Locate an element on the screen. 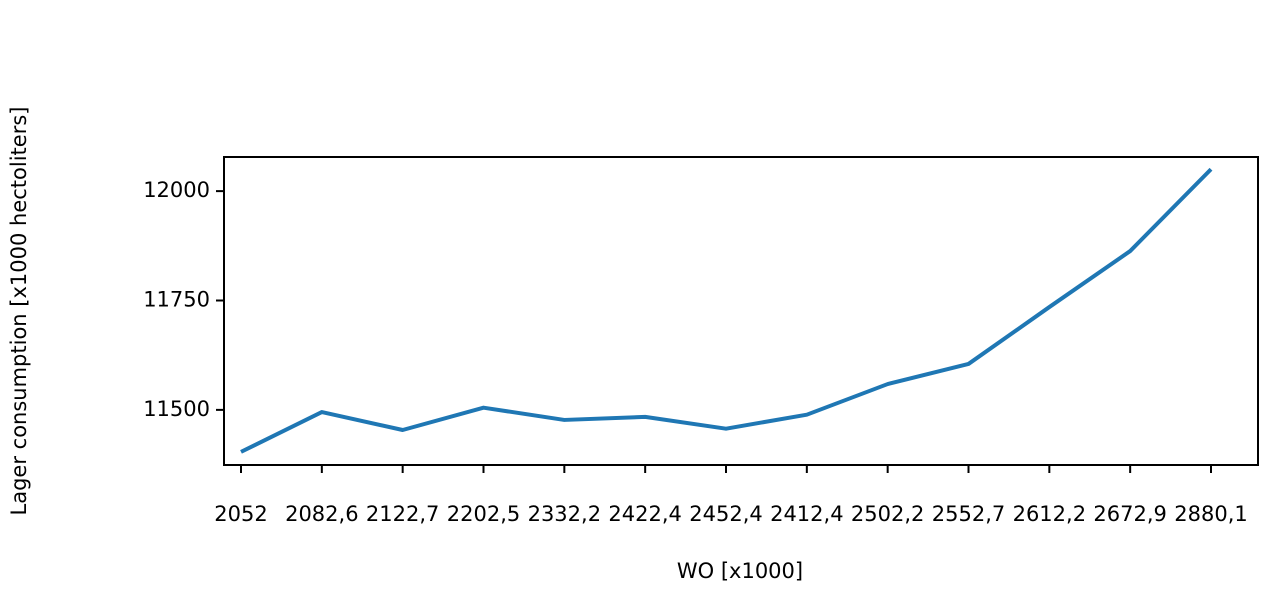  y-tick-label: 11500 is located at coordinates (176, 409).